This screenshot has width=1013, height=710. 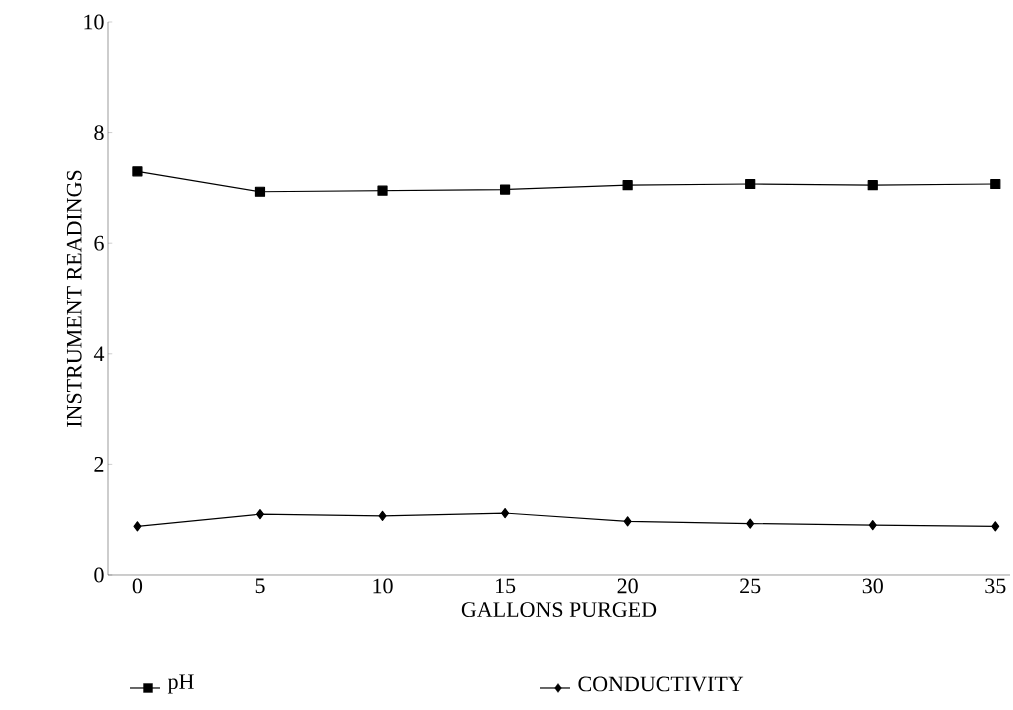 What do you see at coordinates (750, 586) in the screenshot?
I see `x-tick-label: 25` at bounding box center [750, 586].